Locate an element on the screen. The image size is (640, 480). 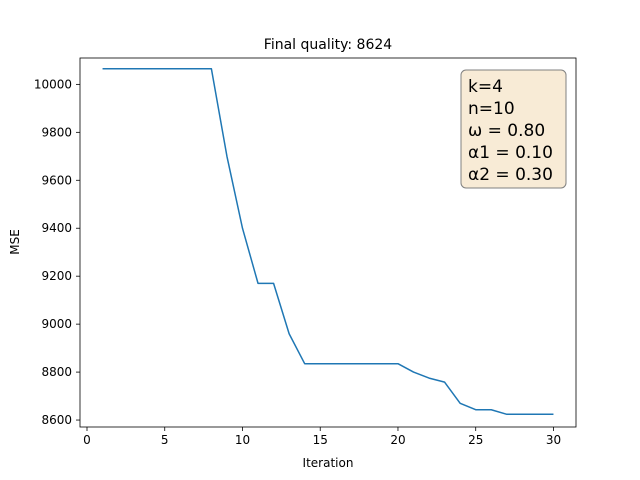
y-tick-label: 9600 is located at coordinates (56, 180).